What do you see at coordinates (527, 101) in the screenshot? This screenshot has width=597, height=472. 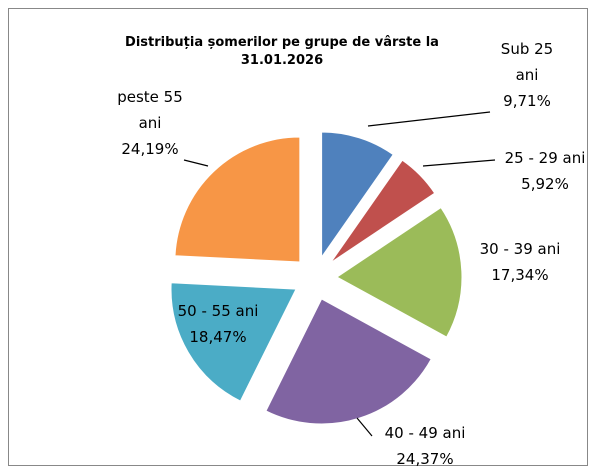 I see `value-label: 9,71%` at bounding box center [527, 101].